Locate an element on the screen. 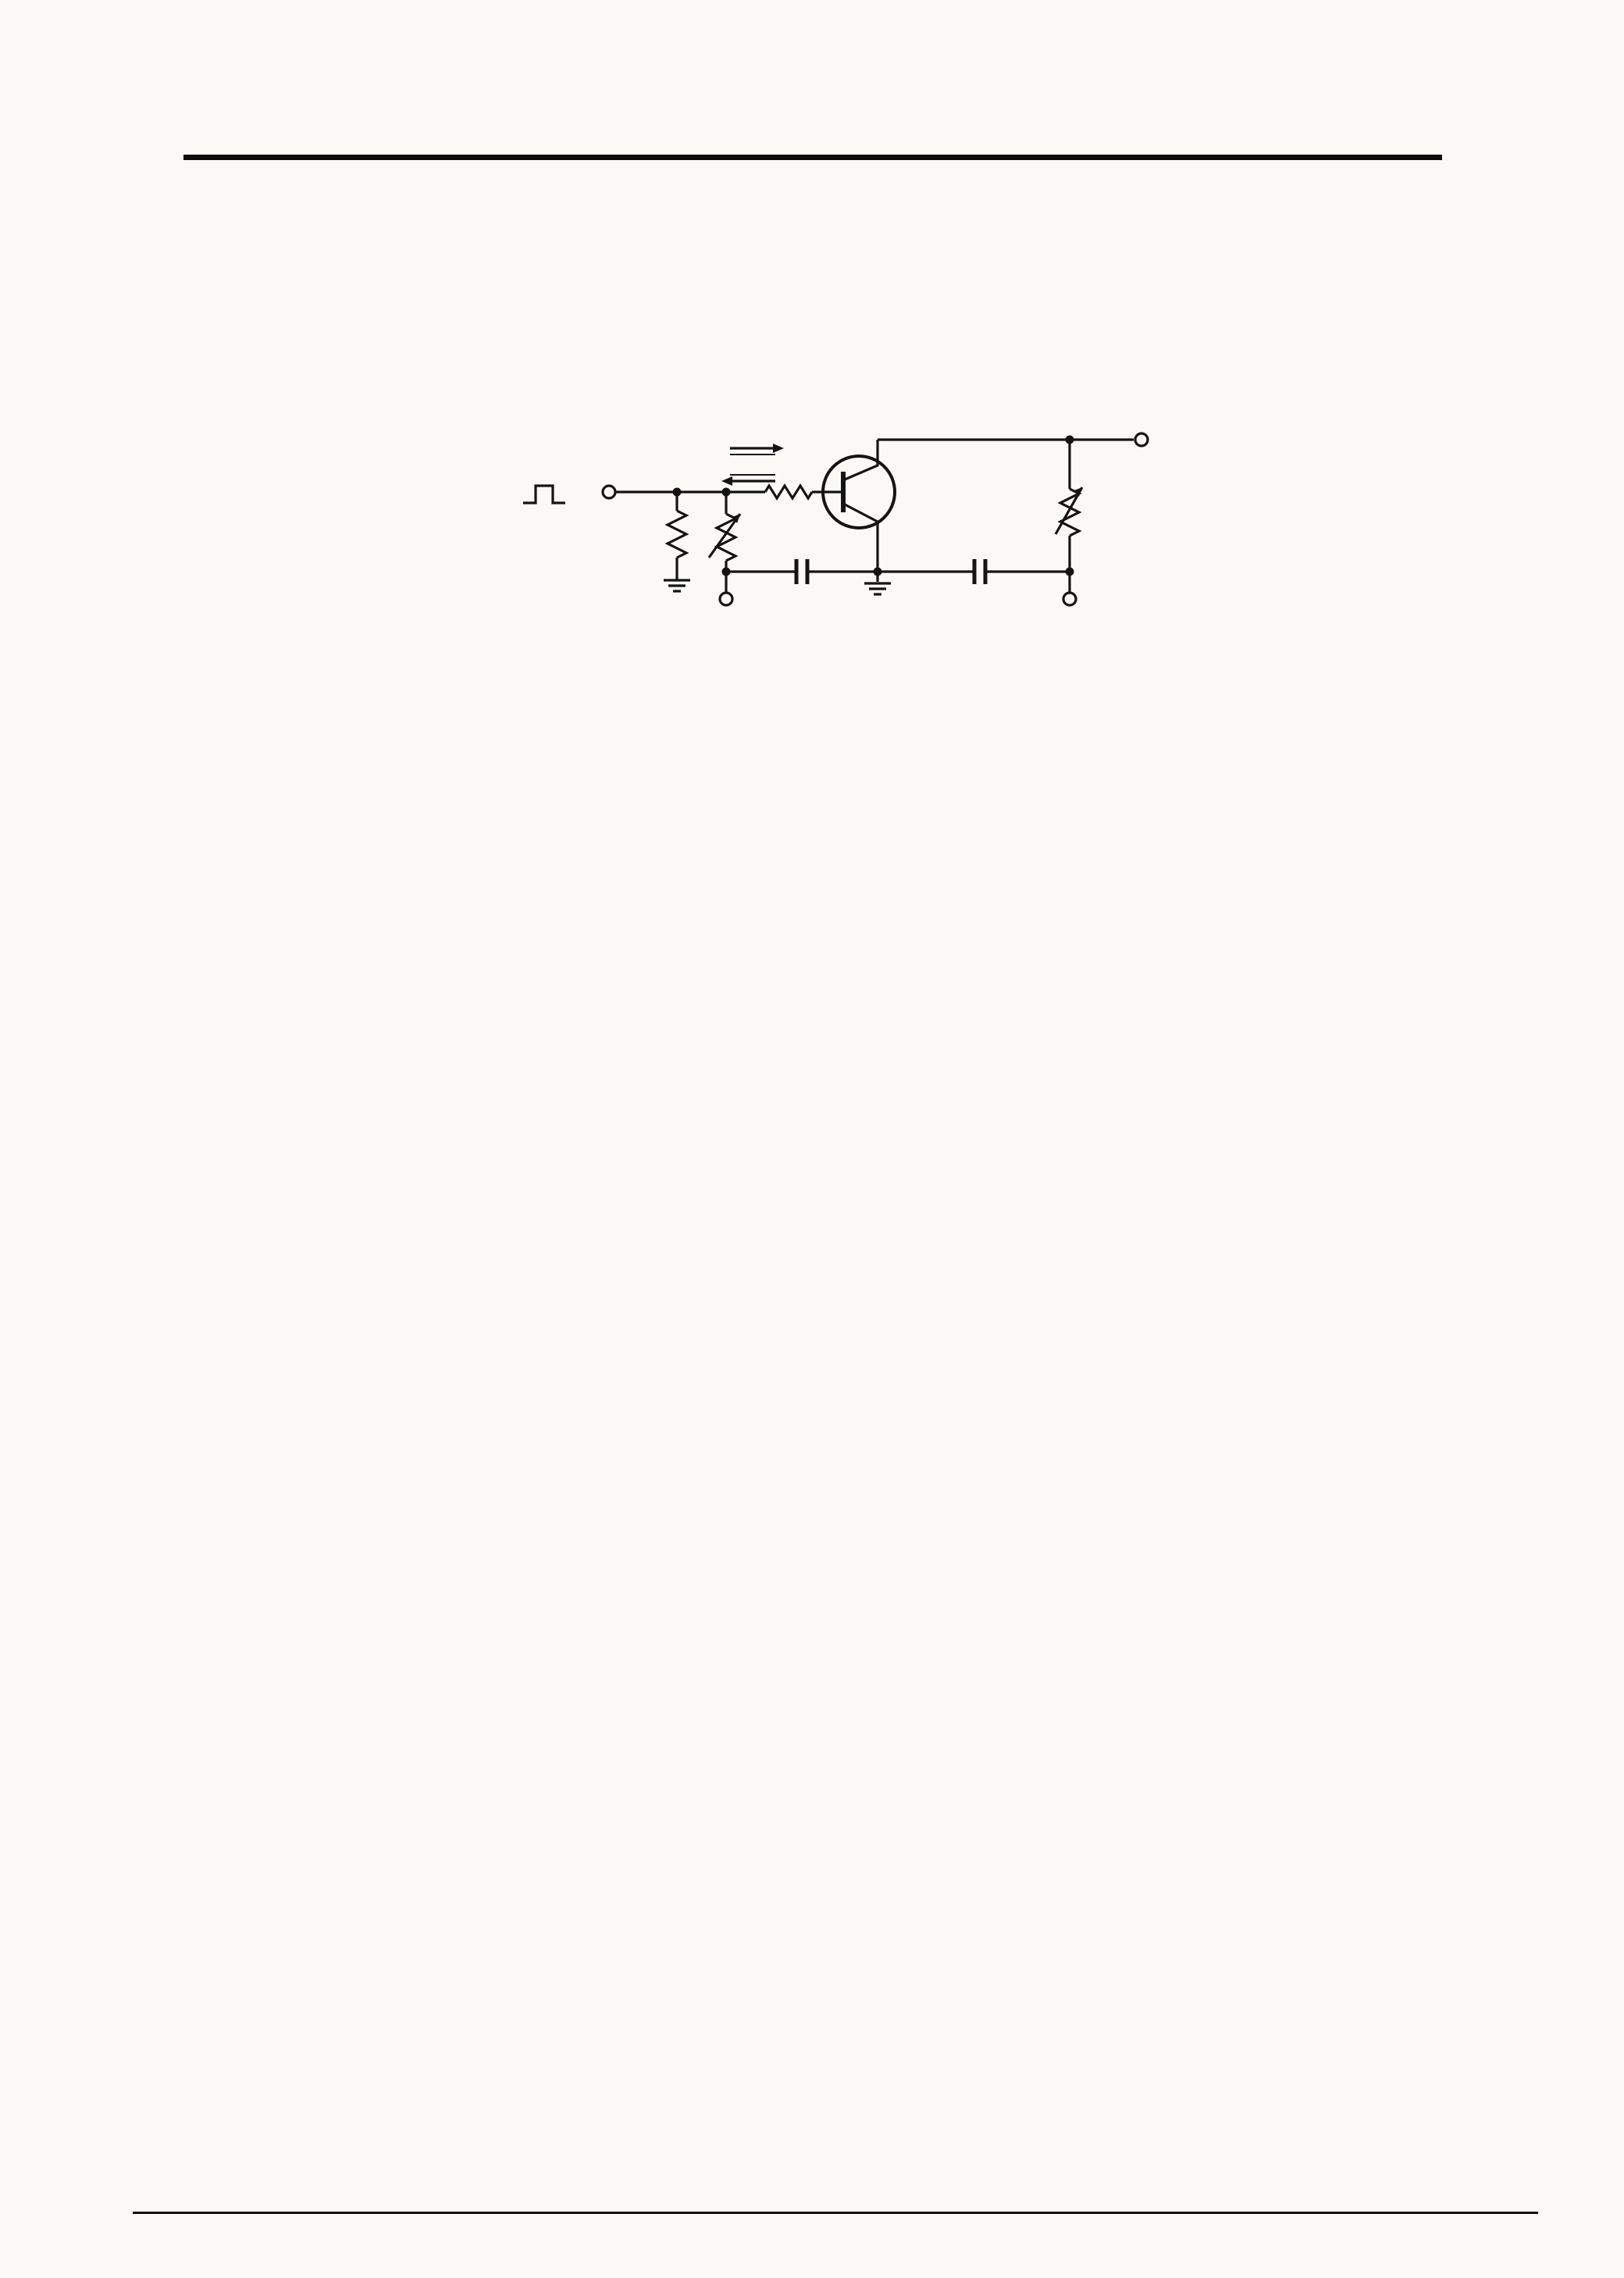 Image resolution: width=1624 pixels, height=2278 pixels. circuit-wiring is located at coordinates (829, 517).